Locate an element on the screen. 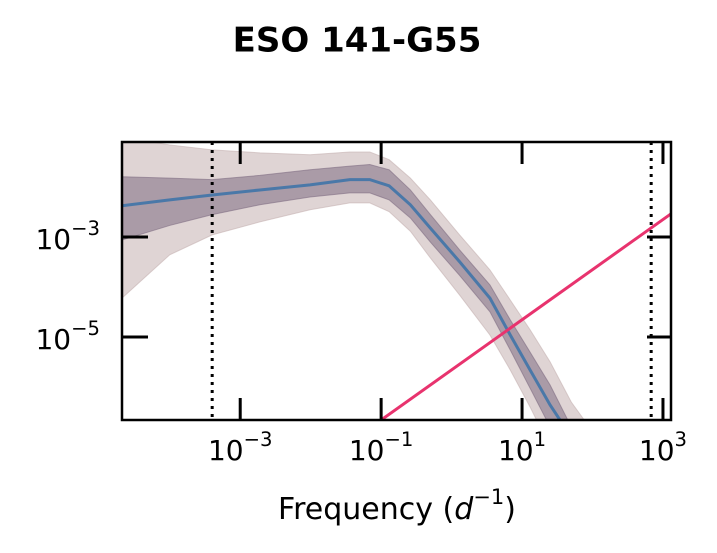  y-tick-label: 10⁻³ is located at coordinates (67, 236).